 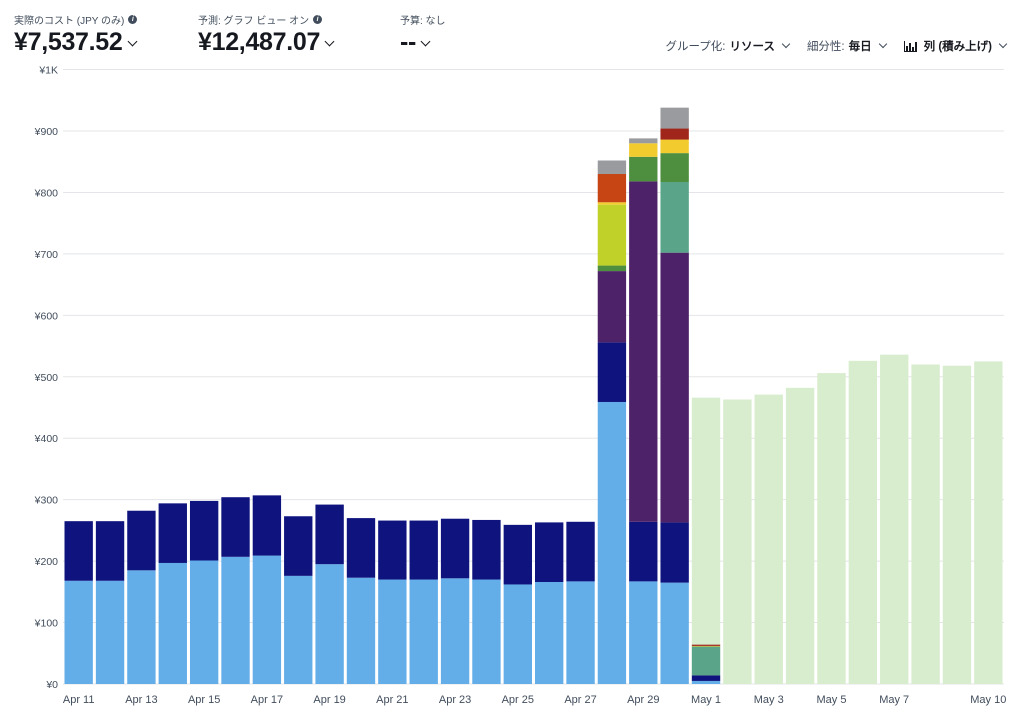 I want to click on y-tick-label: ¥100, so click(x=46, y=624).